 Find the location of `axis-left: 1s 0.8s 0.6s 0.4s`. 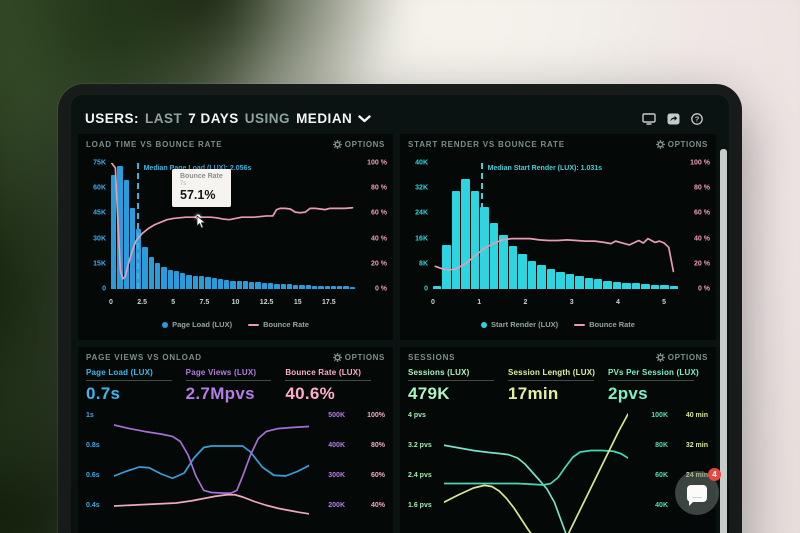

axis-left: 1s 0.8s 0.6s 0.4s is located at coordinates (101, 469).